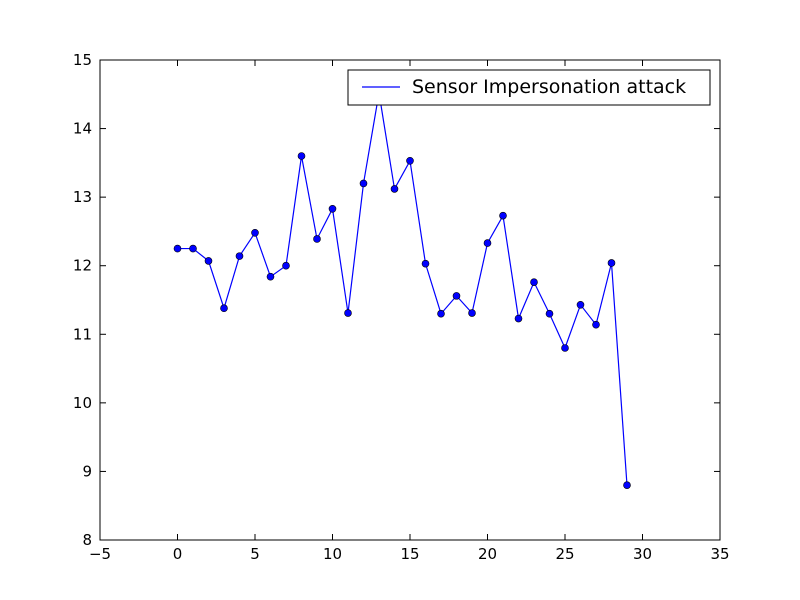 This screenshot has height=600, width=800. I want to click on legend-box, so click(529, 87).